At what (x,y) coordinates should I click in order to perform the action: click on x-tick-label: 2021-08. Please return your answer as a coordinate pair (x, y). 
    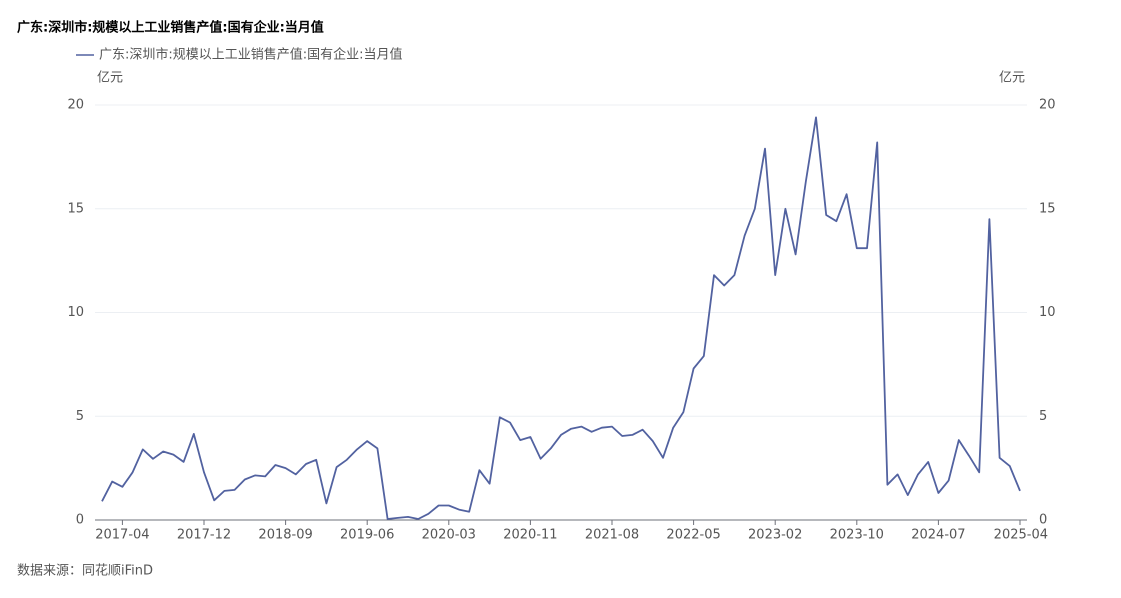
    Looking at the image, I should click on (612, 535).